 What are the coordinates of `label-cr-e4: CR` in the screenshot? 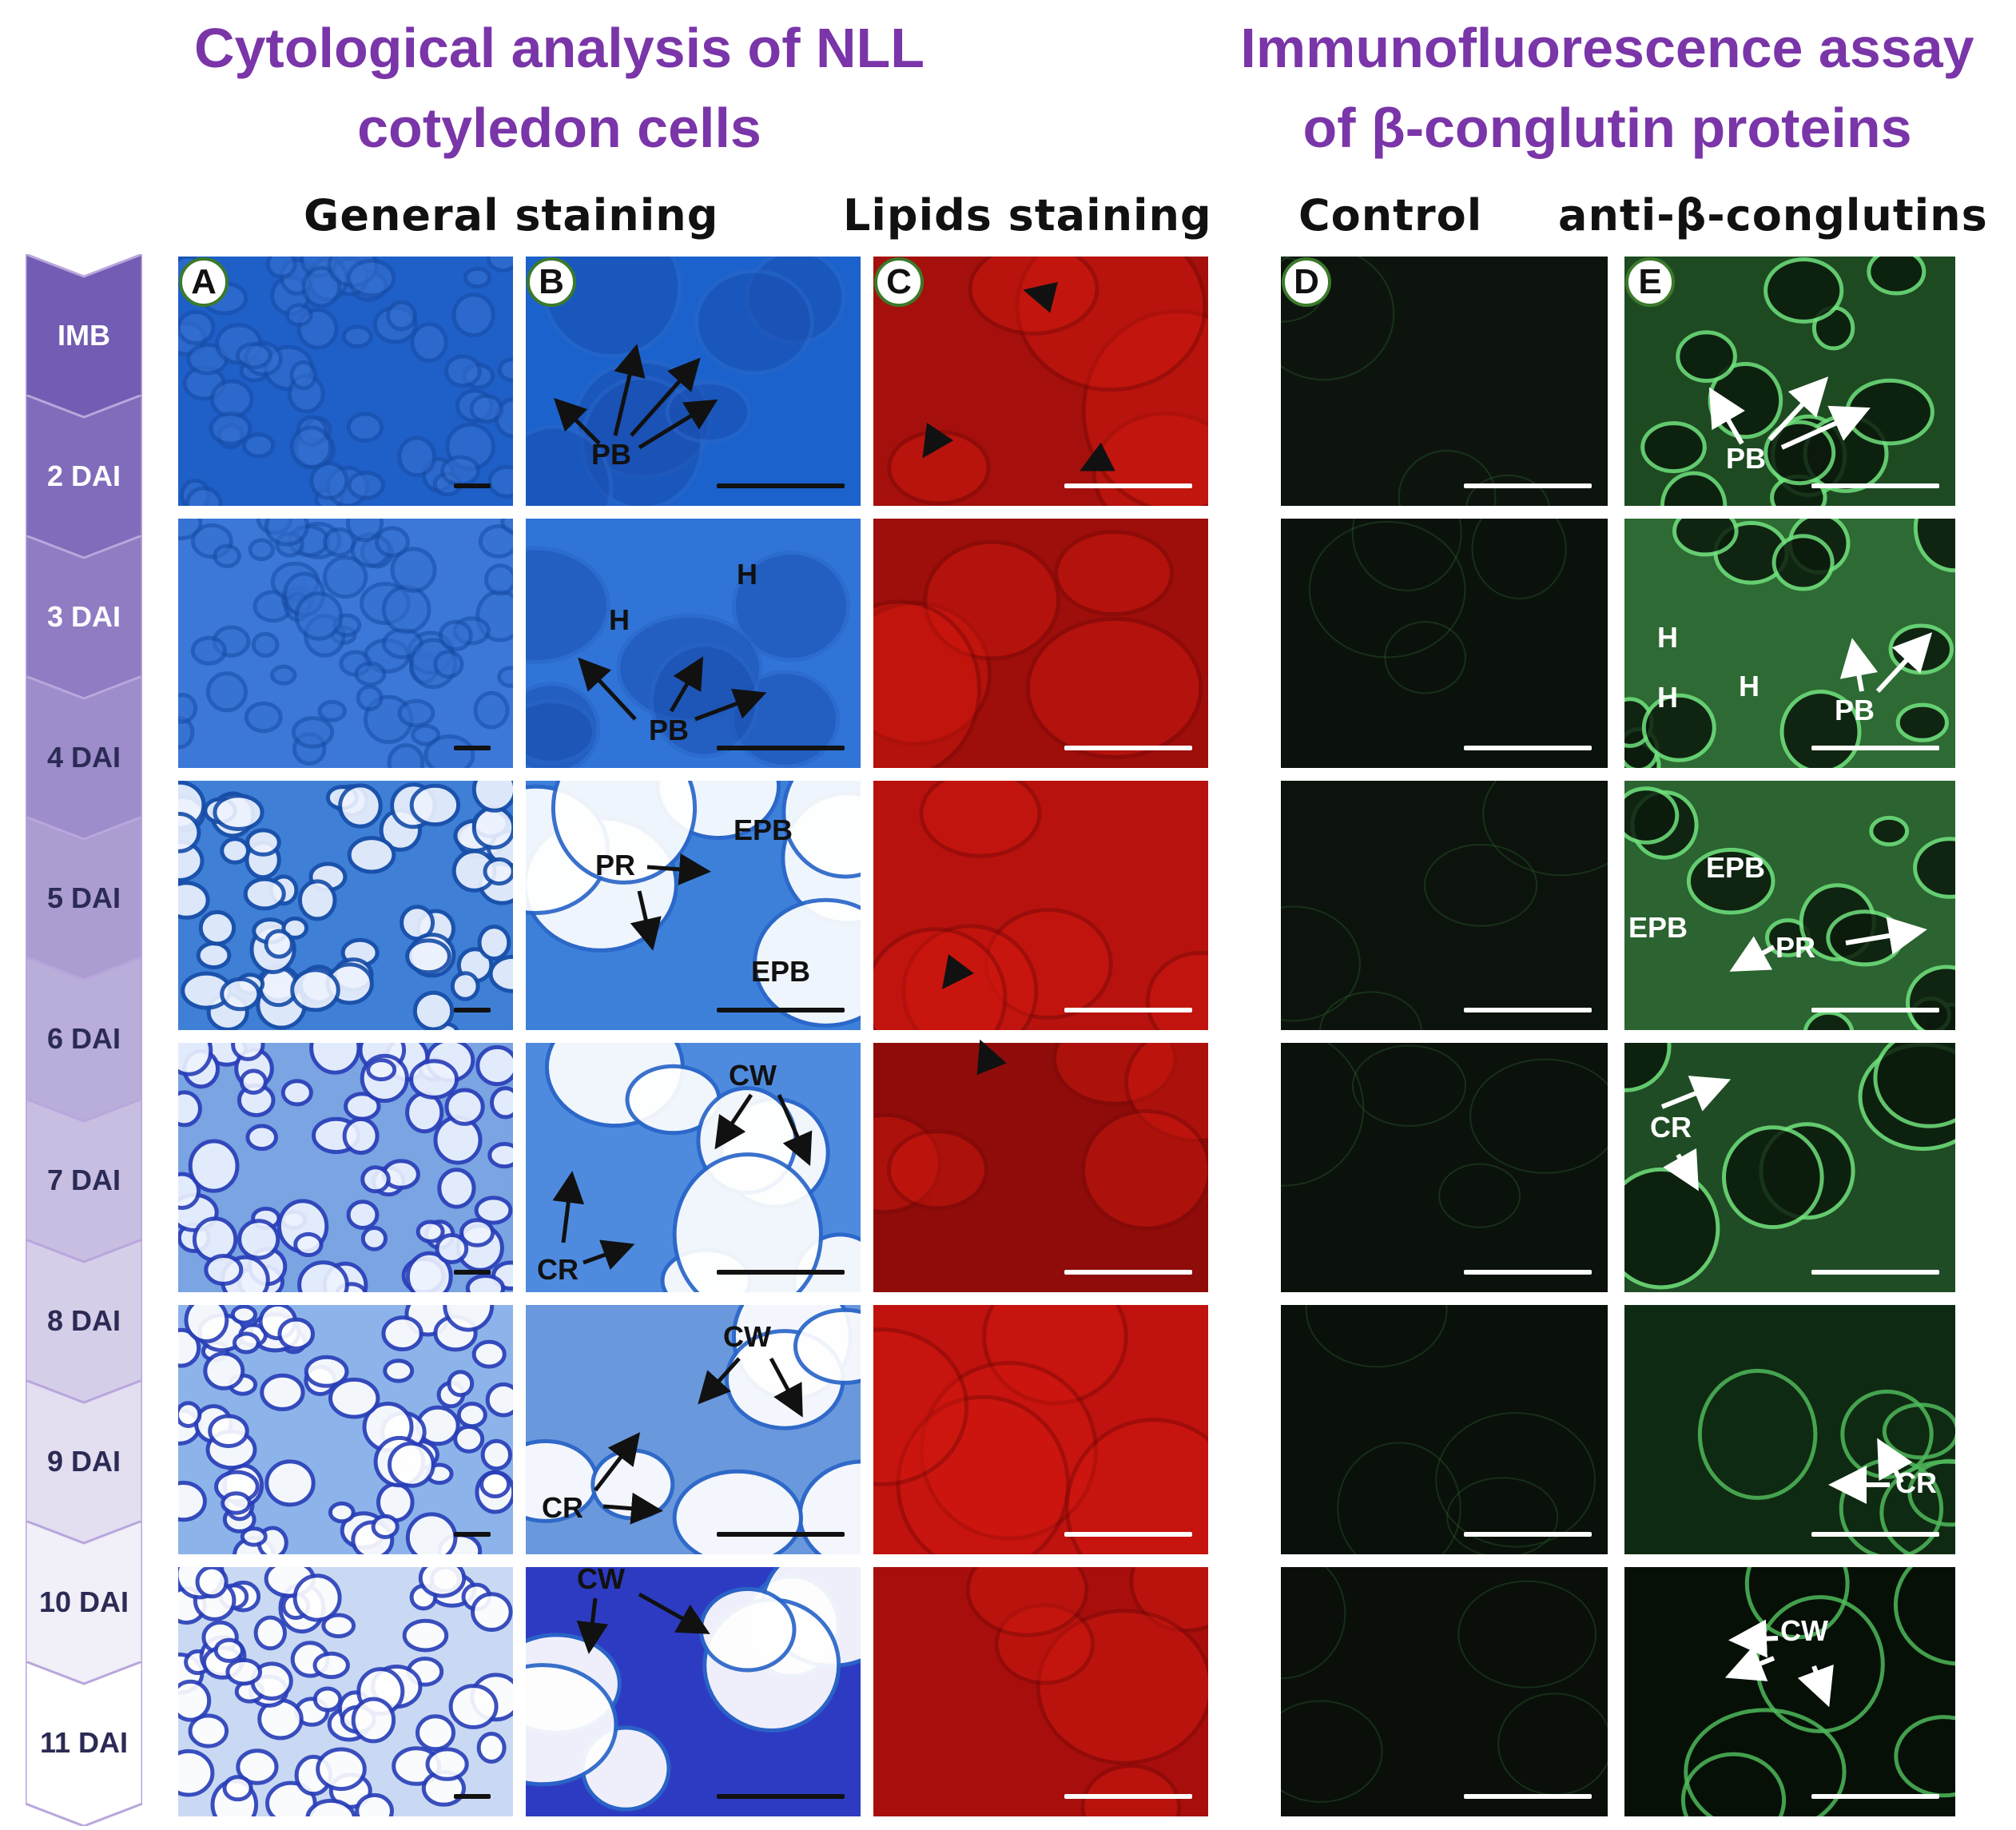 It's located at (1671, 1127).